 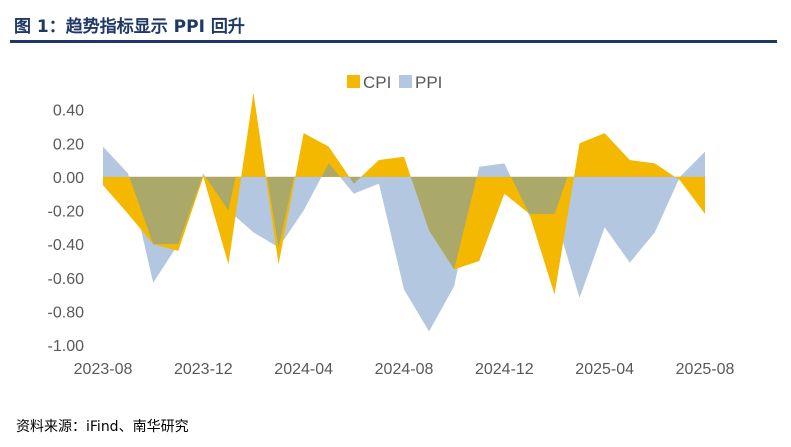 I want to click on legend: CPI PPI, so click(x=394, y=82).